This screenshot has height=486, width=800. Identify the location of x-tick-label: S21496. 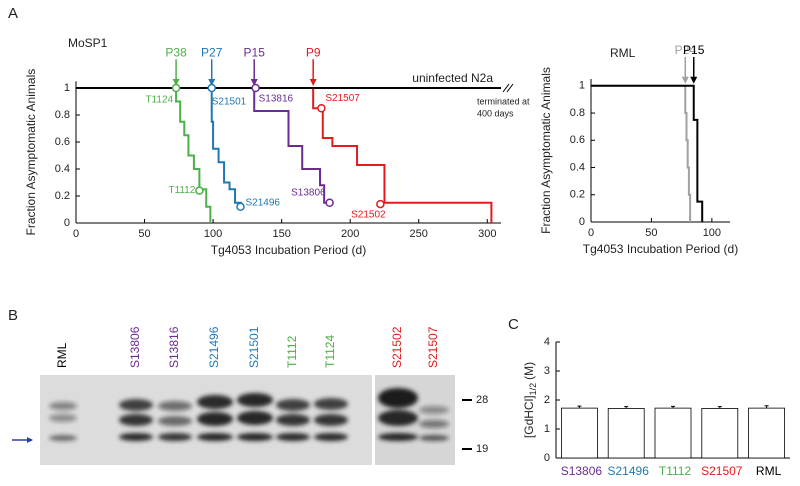
(629, 471).